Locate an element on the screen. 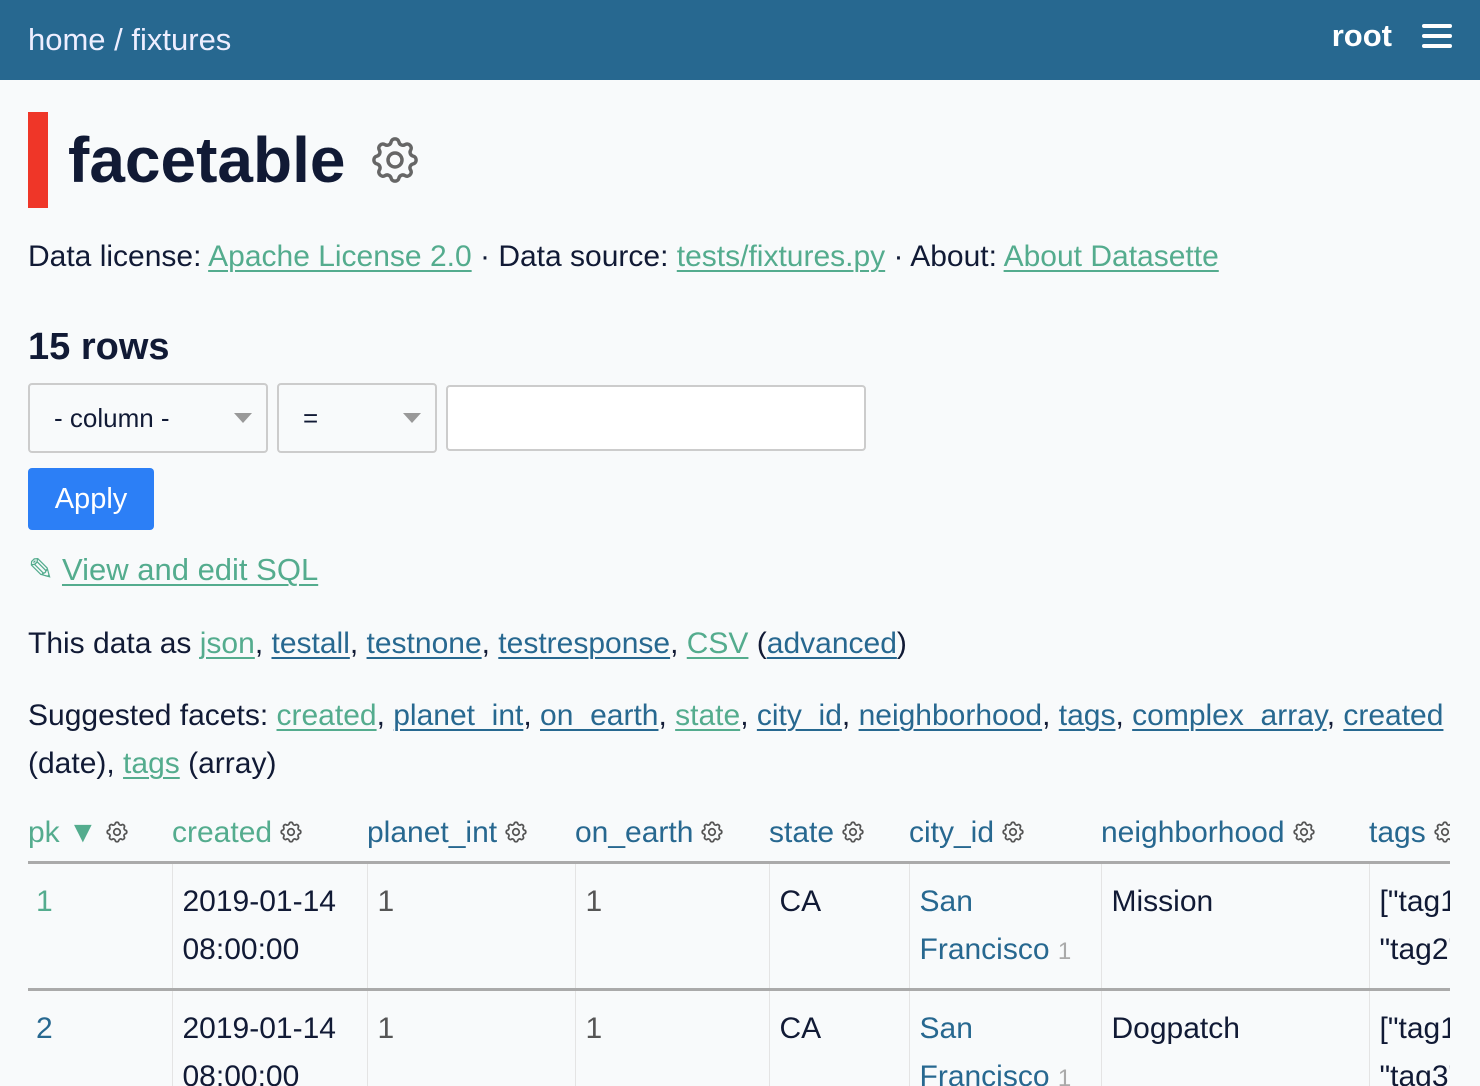  cell-pk: 1 is located at coordinates (100, 926).